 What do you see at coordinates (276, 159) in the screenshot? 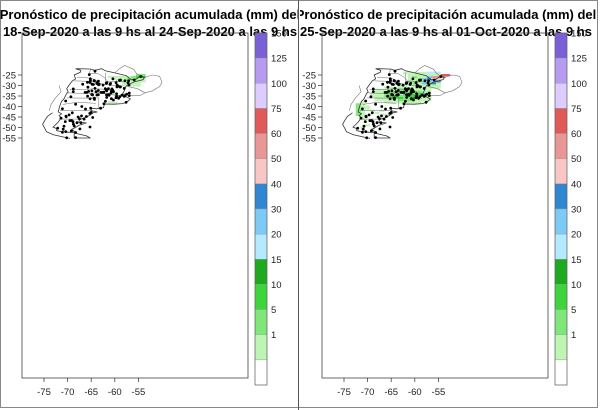
I see `colorbar-label: 50` at bounding box center [276, 159].